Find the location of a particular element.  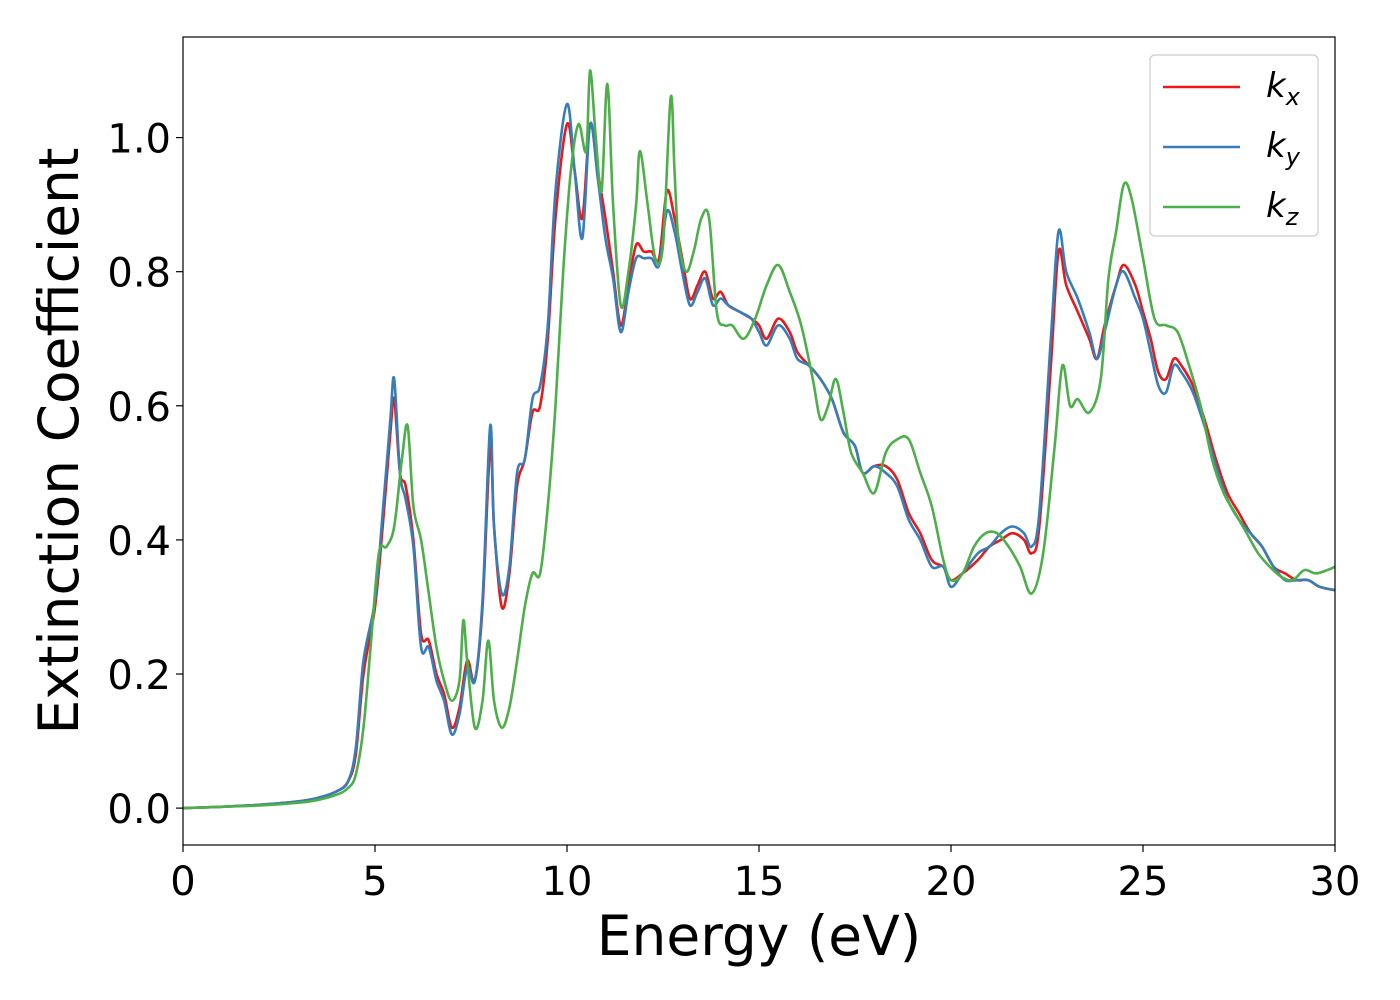

y-tick-label: 0.4 is located at coordinates (139, 542).